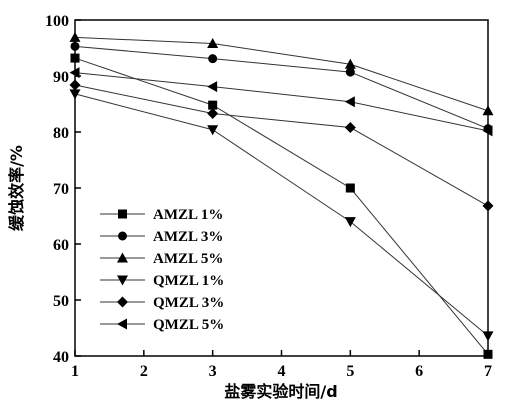 This screenshot has width=505, height=405. I want to click on x-tick-label: 7, so click(488, 371).